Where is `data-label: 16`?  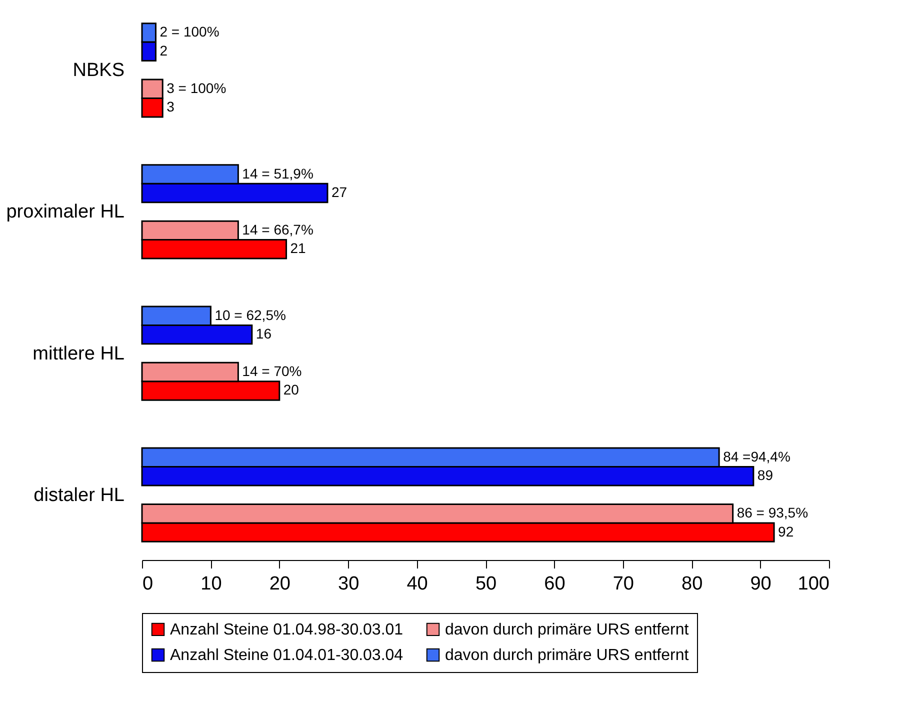 data-label: 16 is located at coordinates (264, 334).